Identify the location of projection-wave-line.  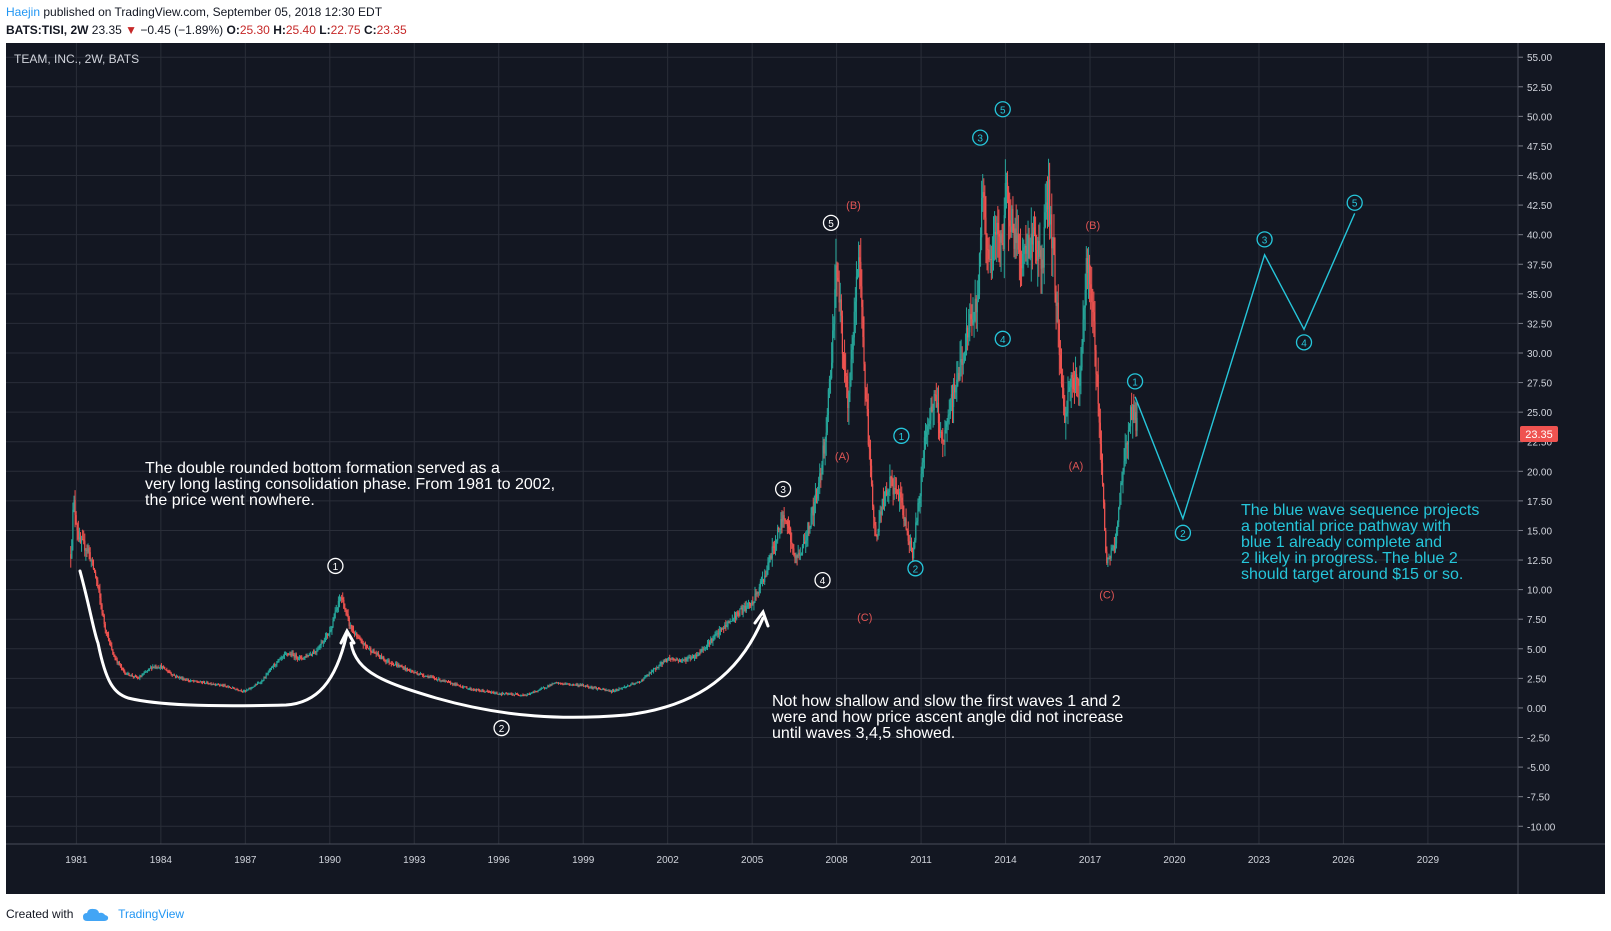
(1245, 367).